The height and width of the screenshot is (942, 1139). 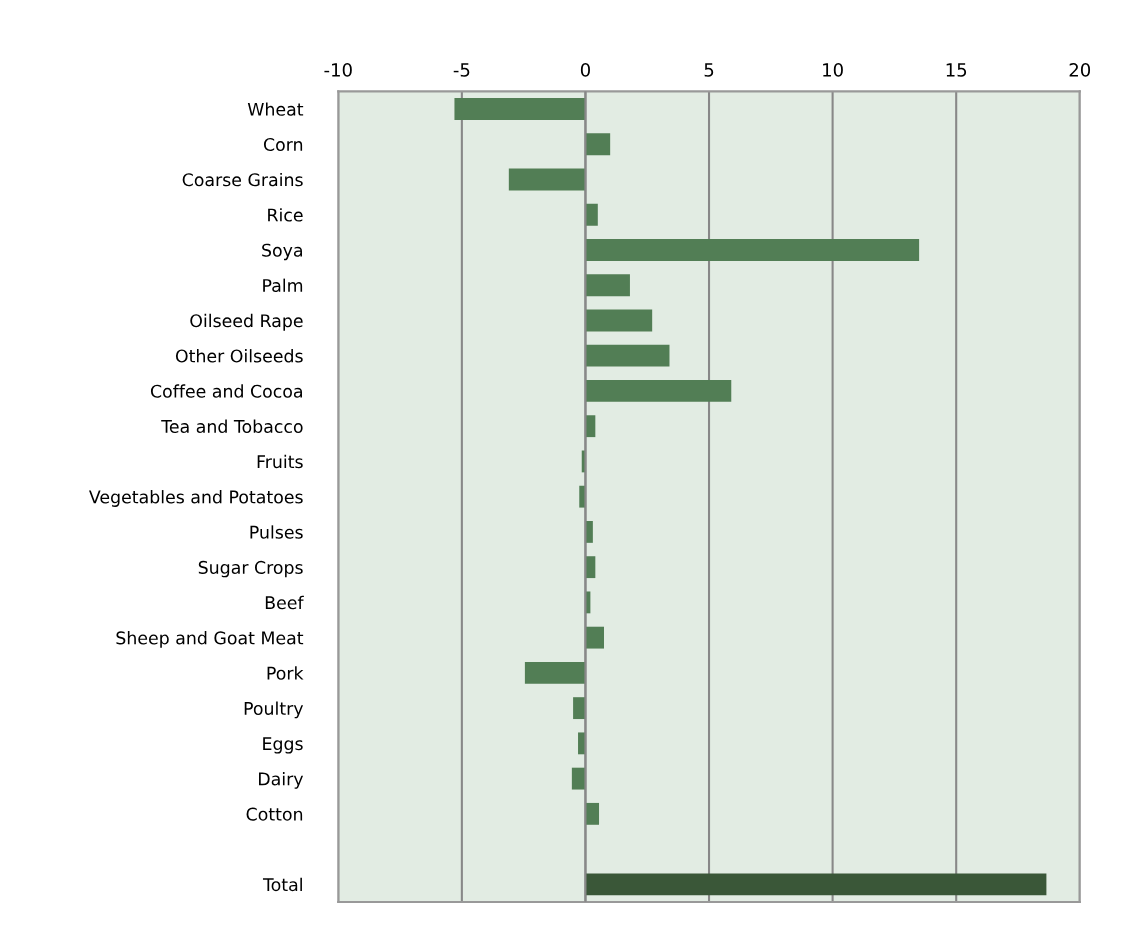 What do you see at coordinates (239, 356) in the screenshot?
I see `y-tick-label: Other Oilseeds` at bounding box center [239, 356].